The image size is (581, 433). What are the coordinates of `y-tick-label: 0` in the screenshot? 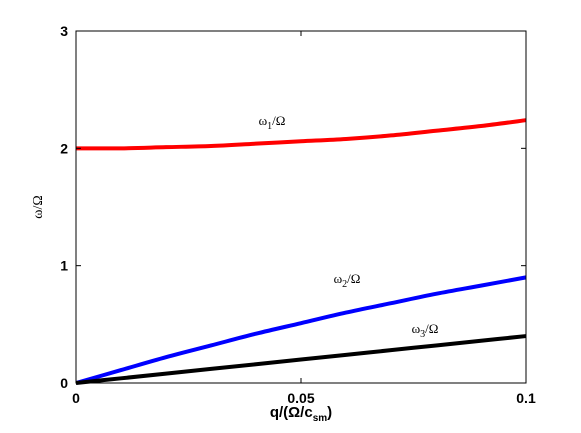 It's located at (64, 383).